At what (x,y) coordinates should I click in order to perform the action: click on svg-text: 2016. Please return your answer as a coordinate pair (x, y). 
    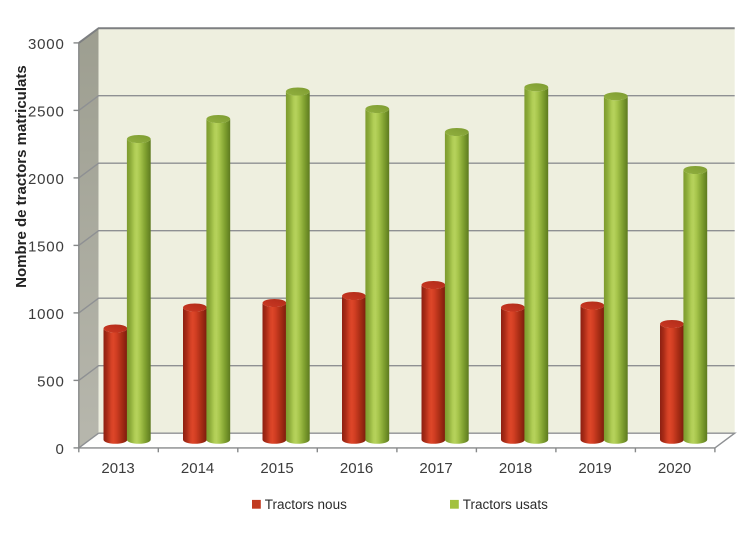
    Looking at the image, I should click on (356, 468).